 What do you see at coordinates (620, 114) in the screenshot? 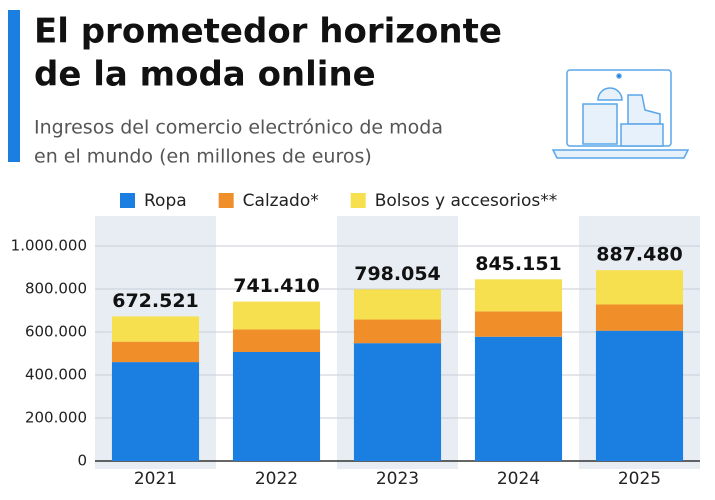
I see `laptop-icon` at bounding box center [620, 114].